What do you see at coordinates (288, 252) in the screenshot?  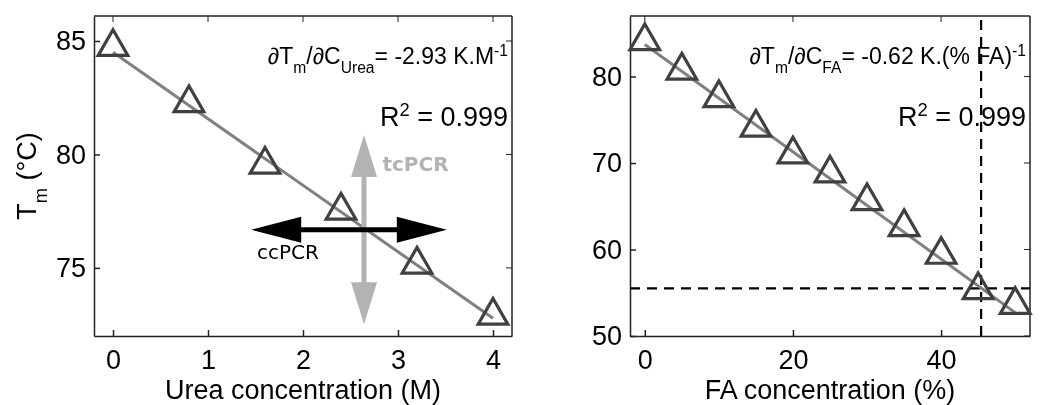 I see `annotation: ccPCR` at bounding box center [288, 252].